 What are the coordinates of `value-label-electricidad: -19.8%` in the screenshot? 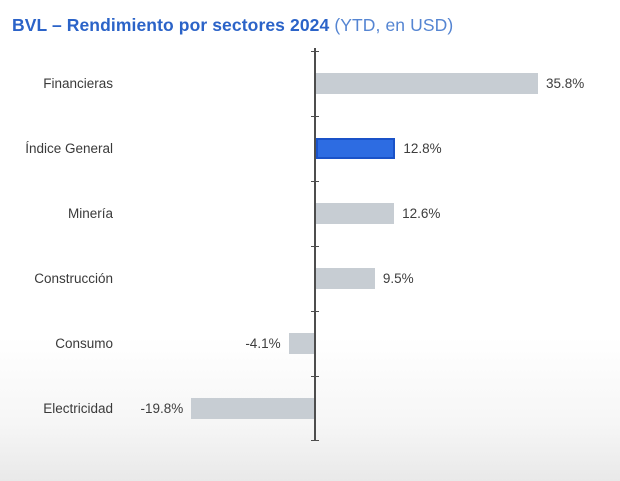 It's located at (162, 408).